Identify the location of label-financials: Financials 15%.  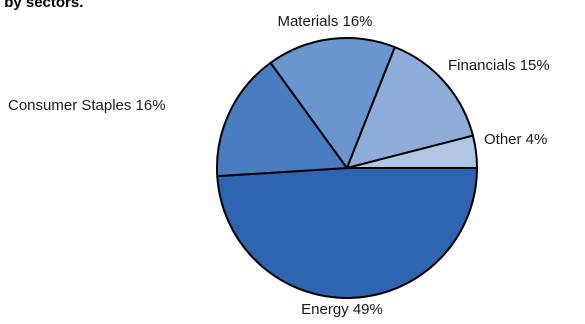
(499, 65).